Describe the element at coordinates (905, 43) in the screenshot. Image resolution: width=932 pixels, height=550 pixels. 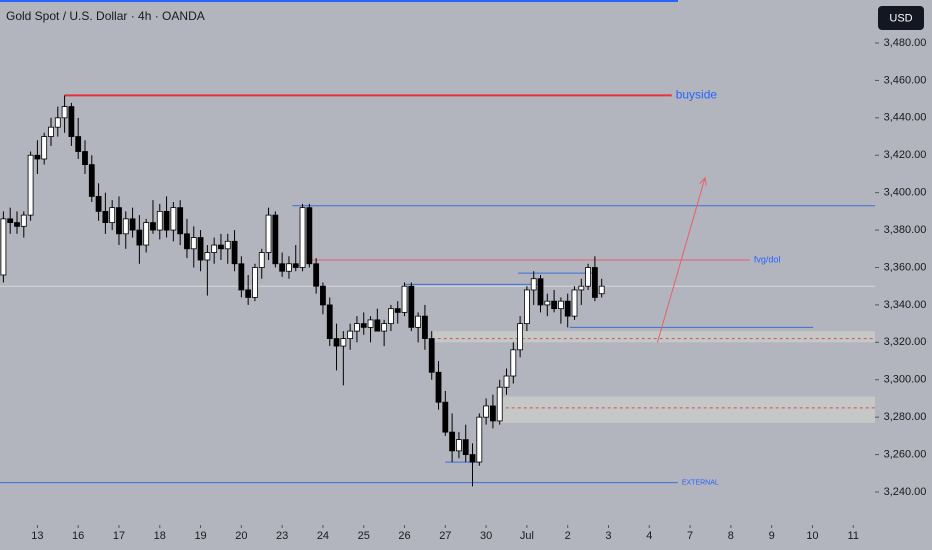
I see `y-tick-label: 3,480.00` at that location.